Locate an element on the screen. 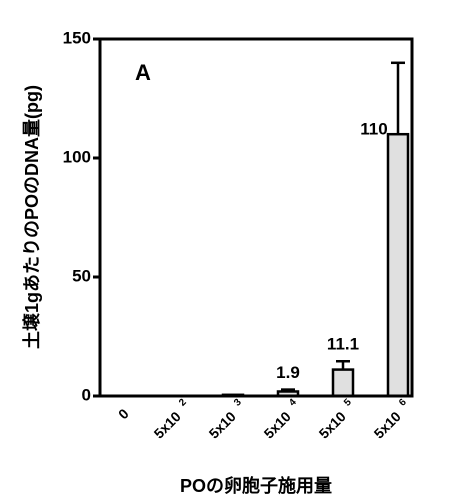 The height and width of the screenshot is (503, 456). x-tick-label: 0 is located at coordinates (123, 413).